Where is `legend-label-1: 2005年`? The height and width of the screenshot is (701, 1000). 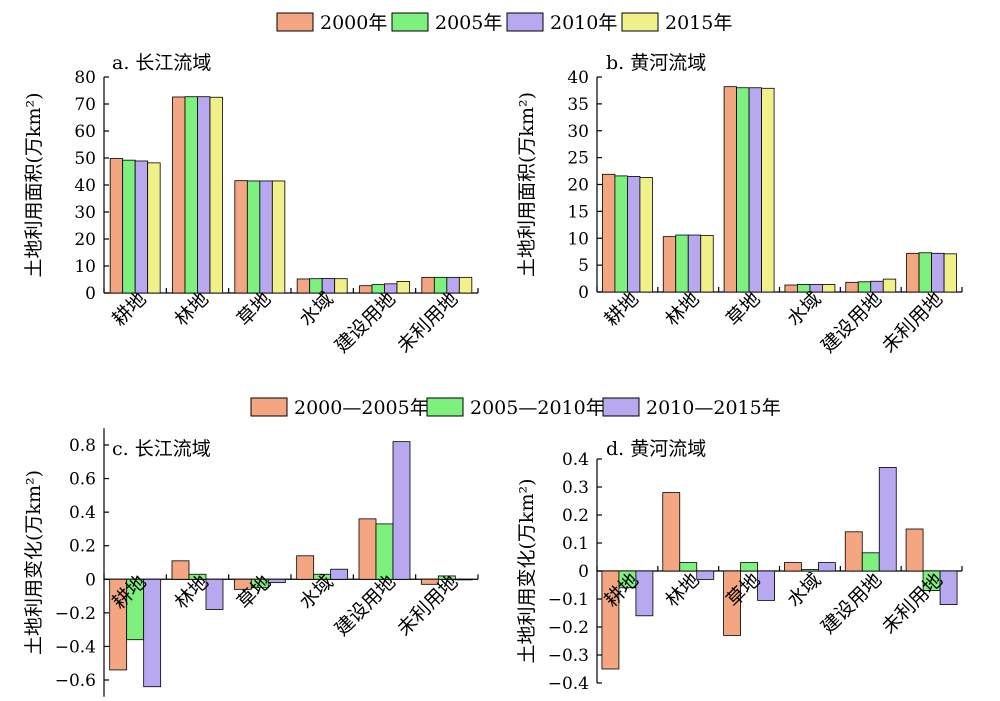 legend-label-1: 2005年 is located at coordinates (468, 23).